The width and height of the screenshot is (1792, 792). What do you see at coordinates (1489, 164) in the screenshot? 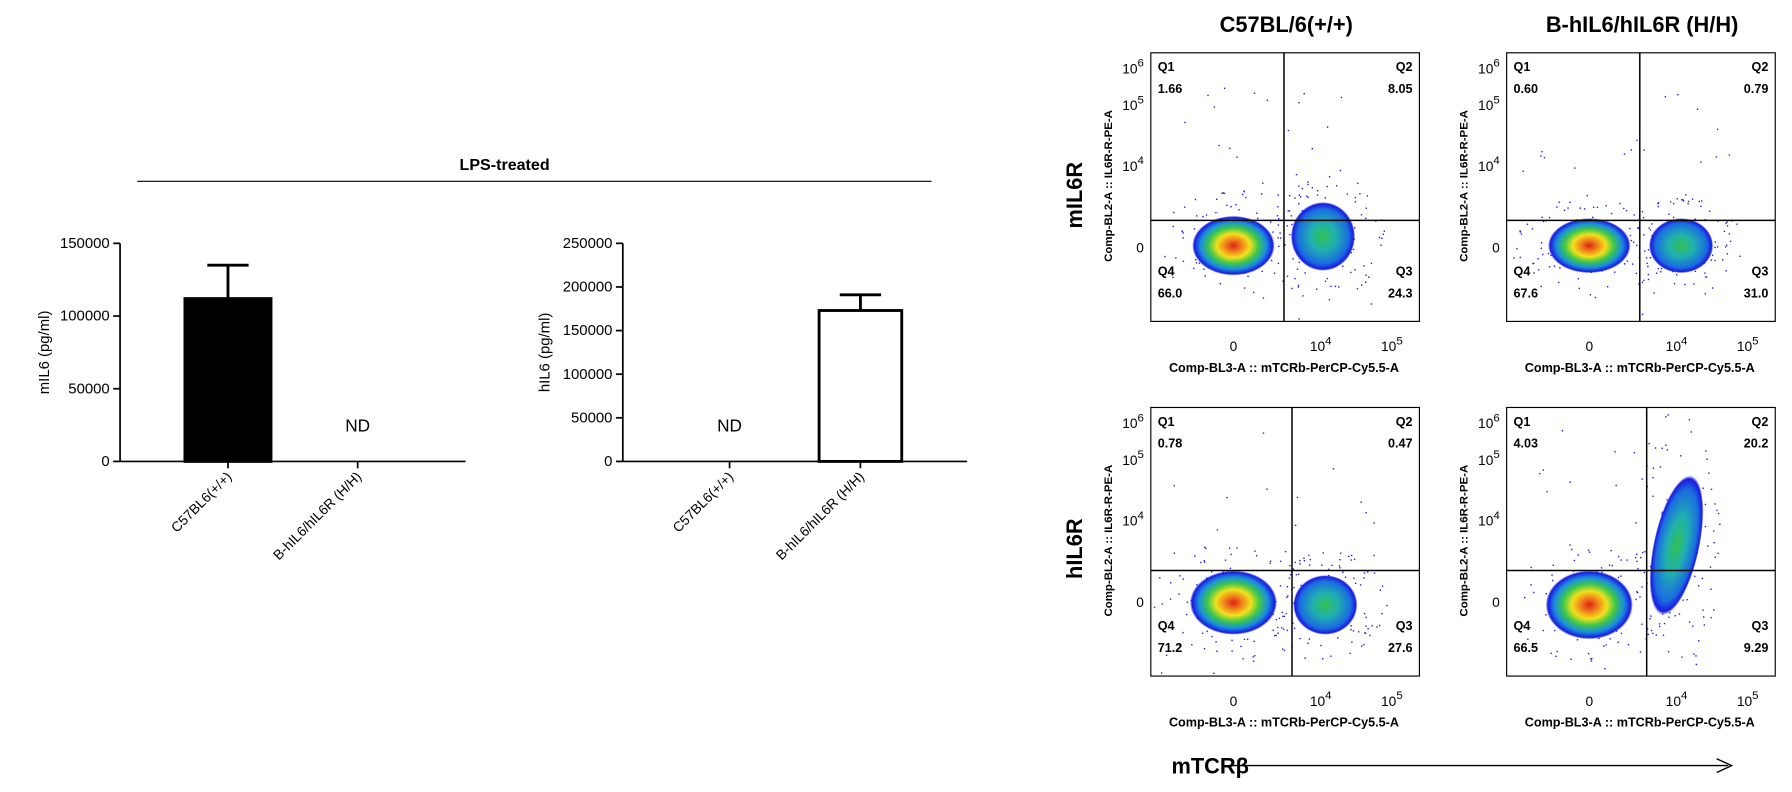
I see `tick-label: 10⁴` at bounding box center [1489, 164].